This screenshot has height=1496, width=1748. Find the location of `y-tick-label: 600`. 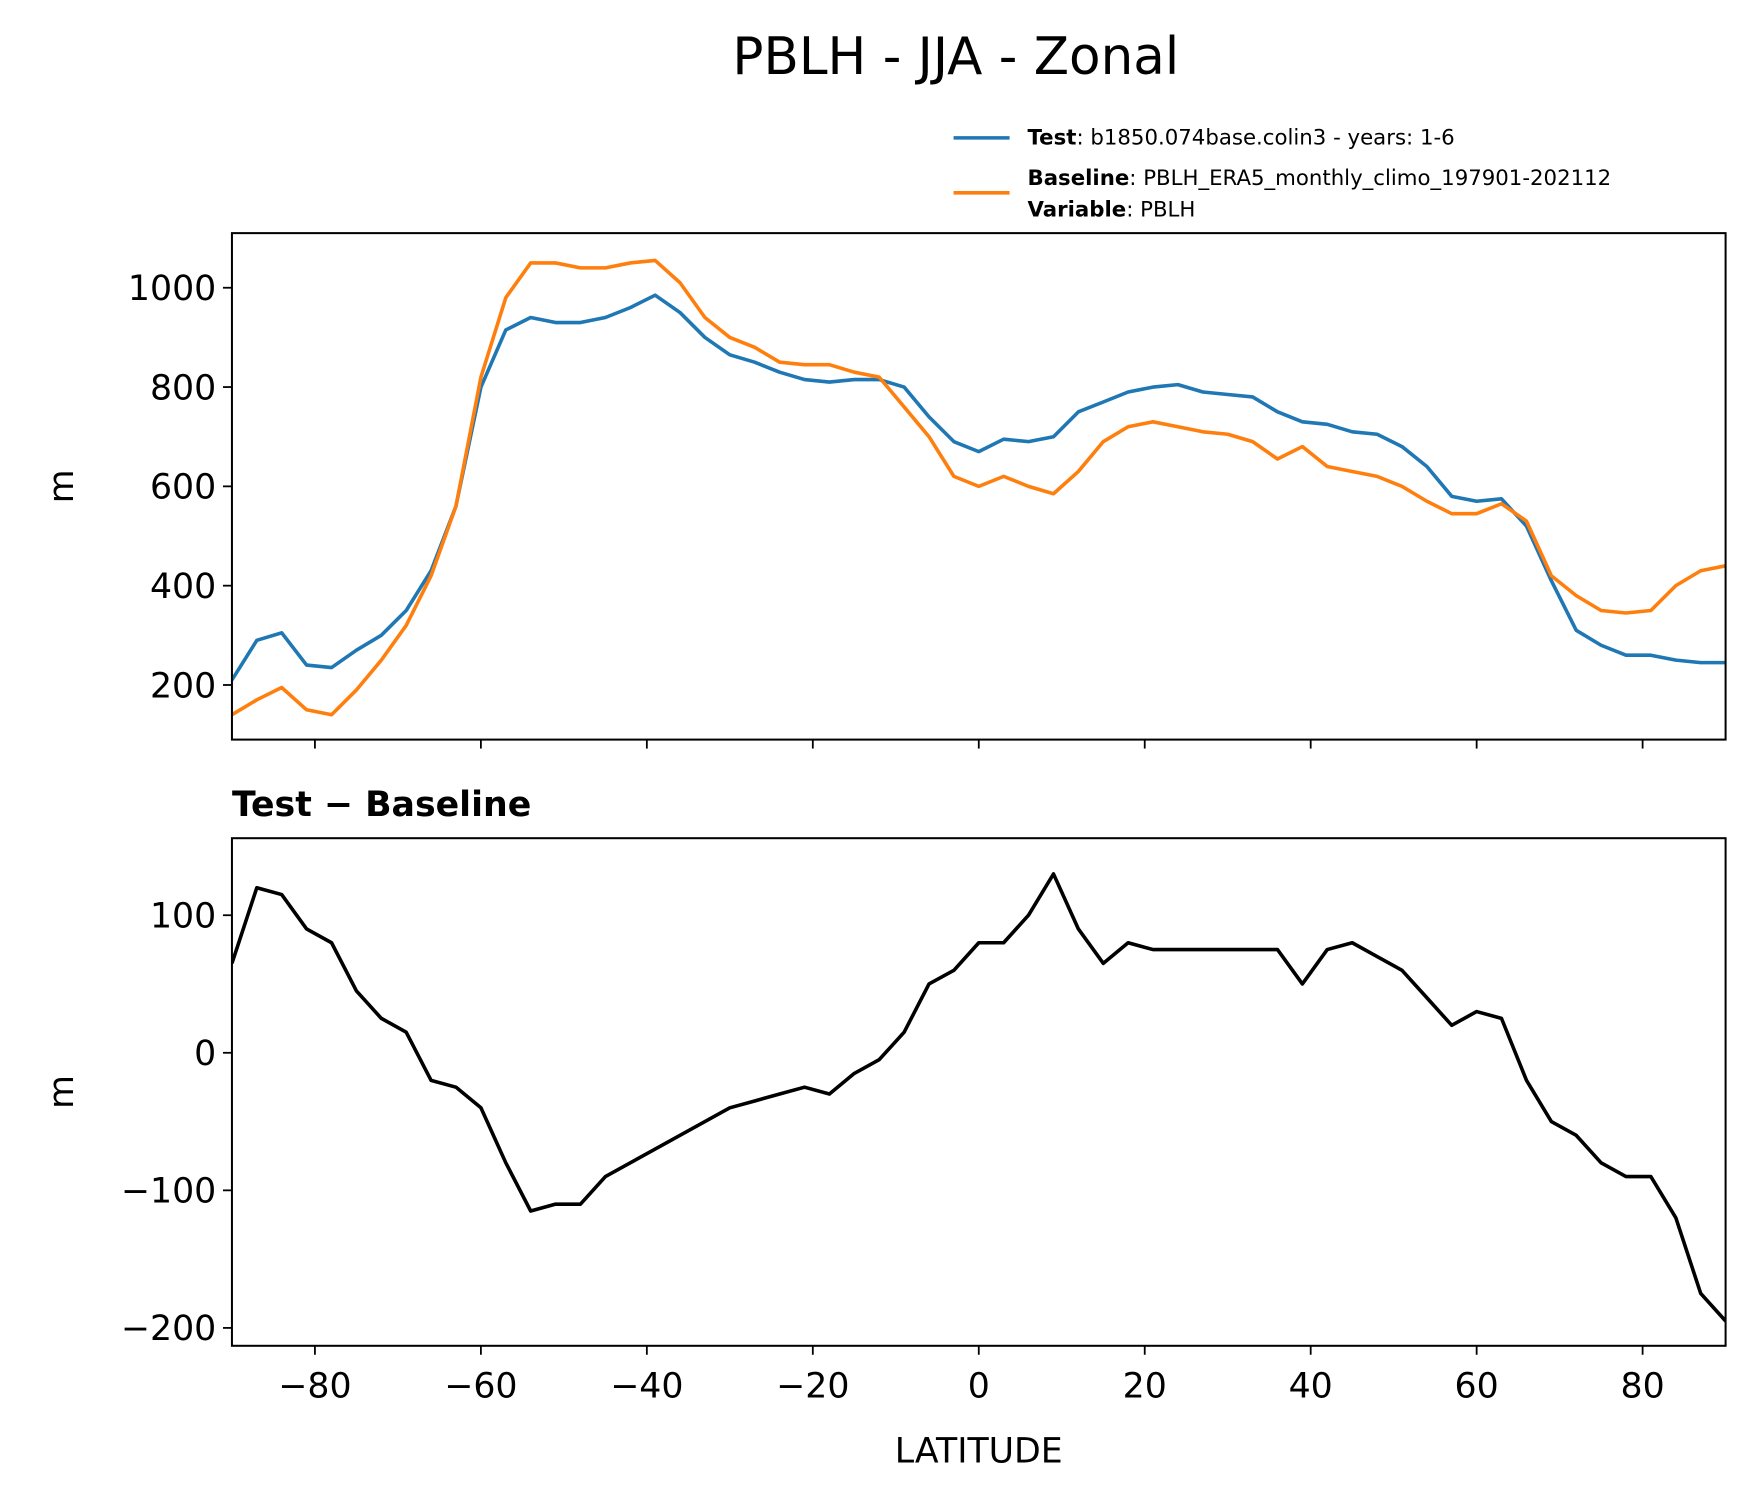

y-tick-label: 600 is located at coordinates (183, 488).